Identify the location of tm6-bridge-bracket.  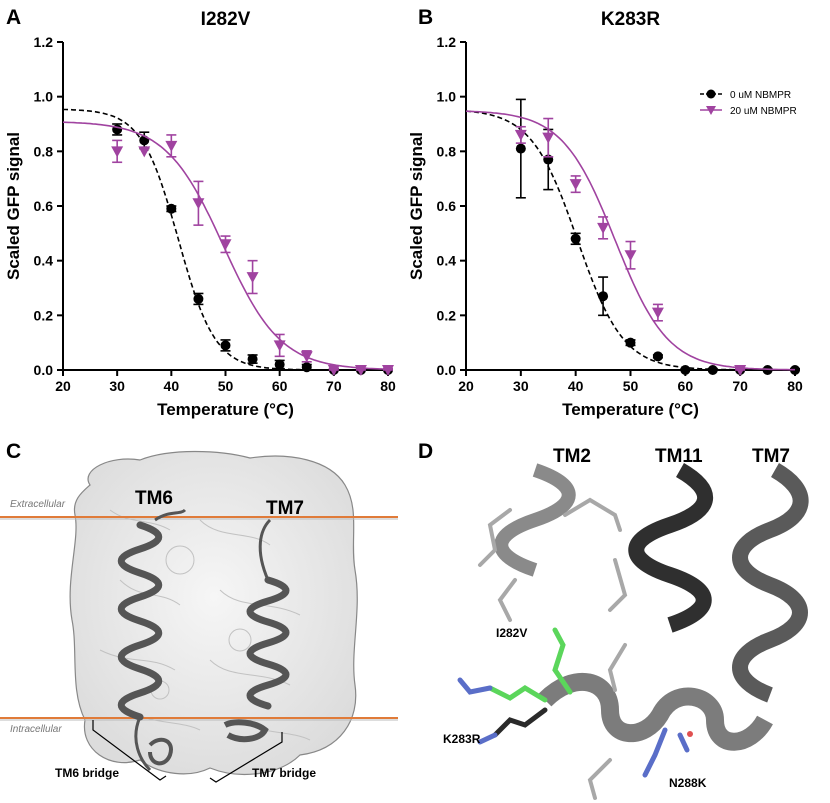
(129, 750).